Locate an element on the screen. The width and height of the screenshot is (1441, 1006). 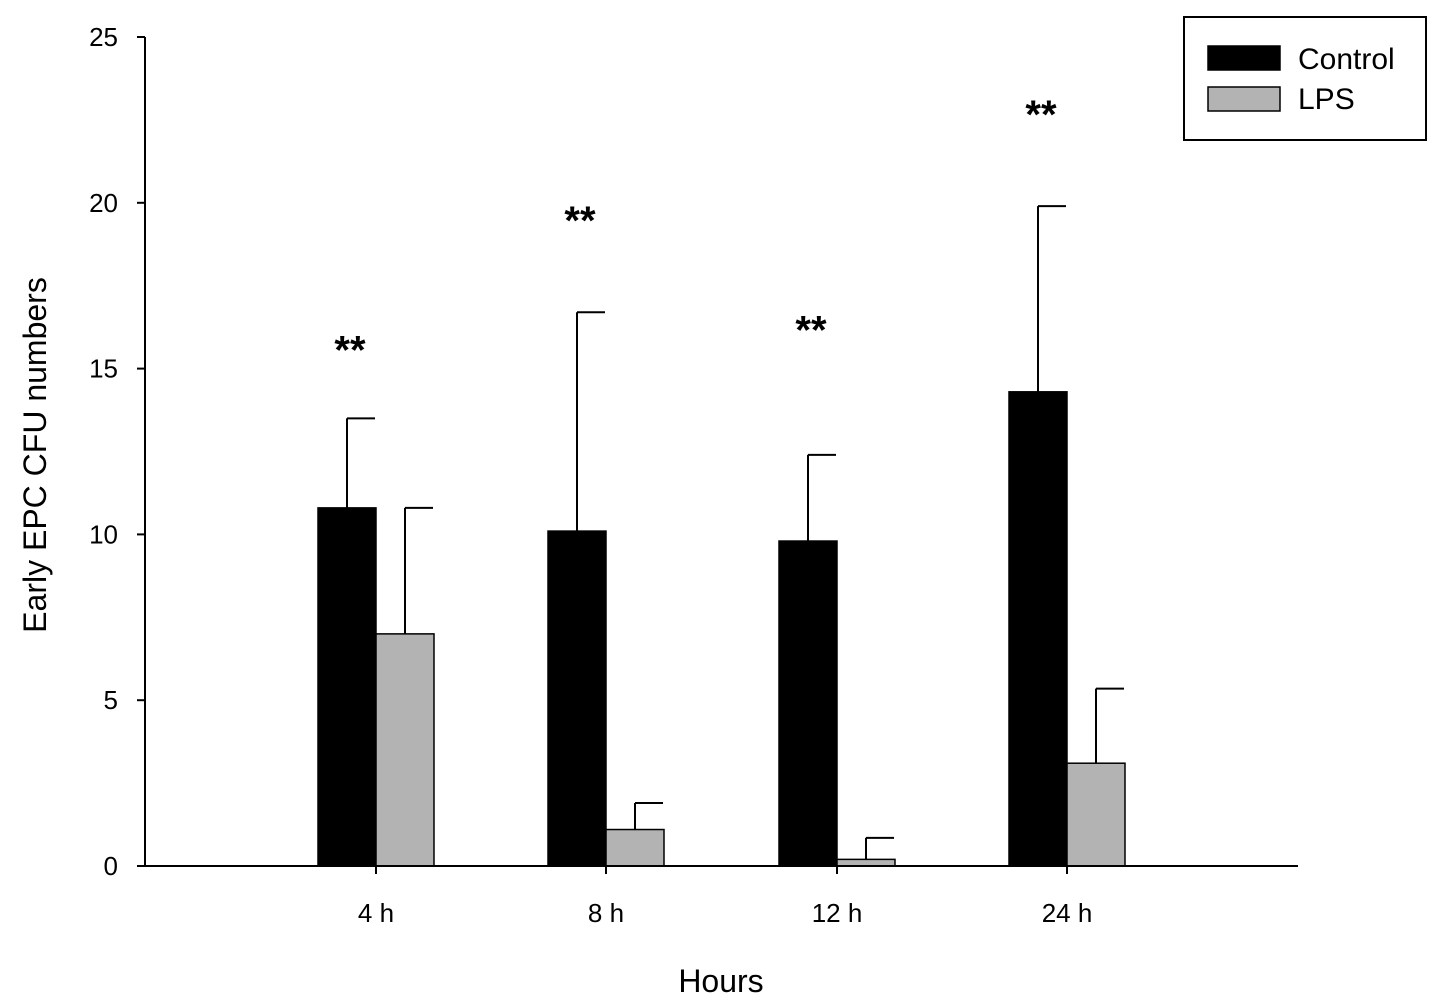
x-tick-label: 12 h is located at coordinates (837, 913).